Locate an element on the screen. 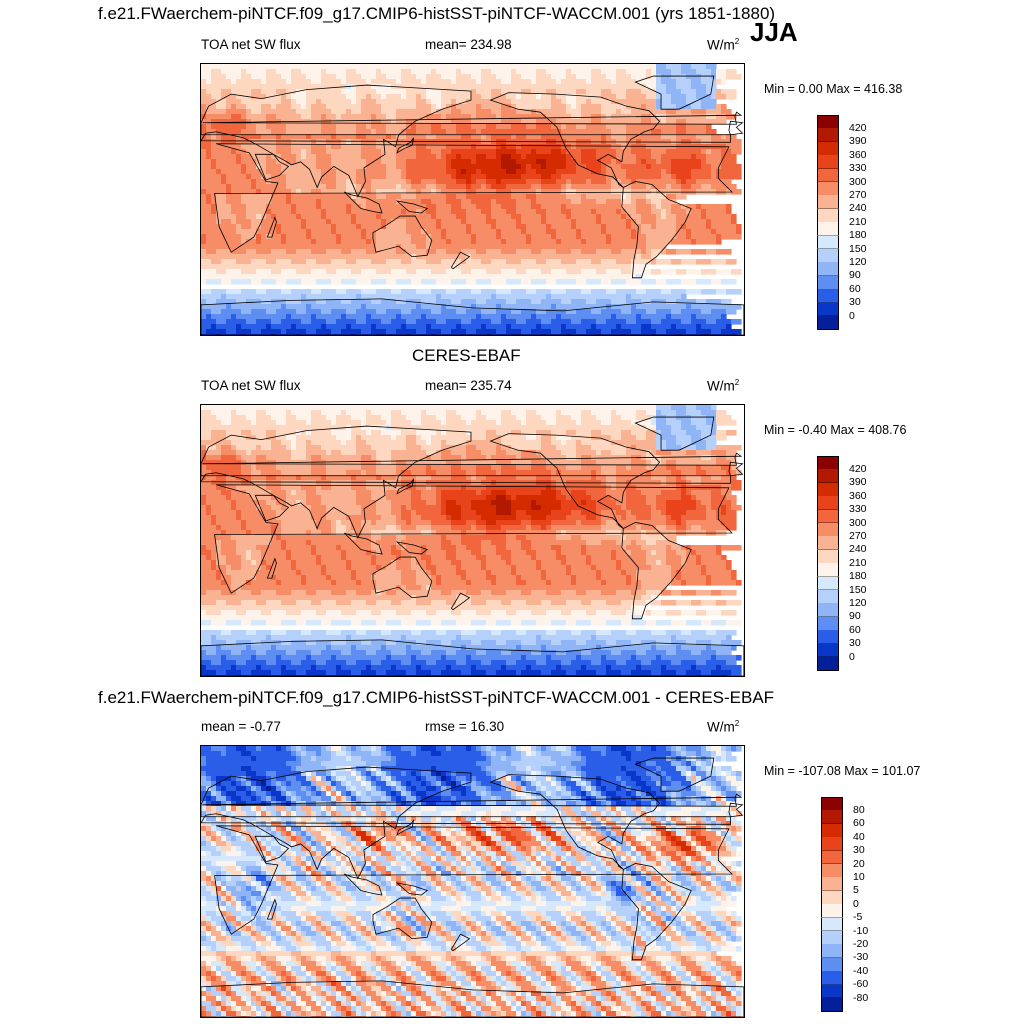 This screenshot has height=1024, width=1024. panel-3-map is located at coordinates (472, 881).